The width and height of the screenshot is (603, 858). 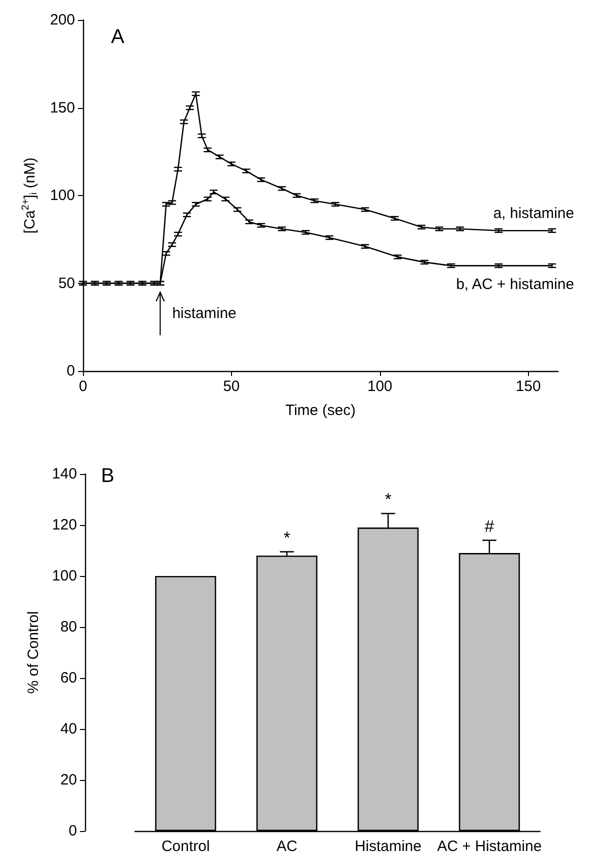 What do you see at coordinates (66, 283) in the screenshot?
I see `y-tick-label: 50` at bounding box center [66, 283].